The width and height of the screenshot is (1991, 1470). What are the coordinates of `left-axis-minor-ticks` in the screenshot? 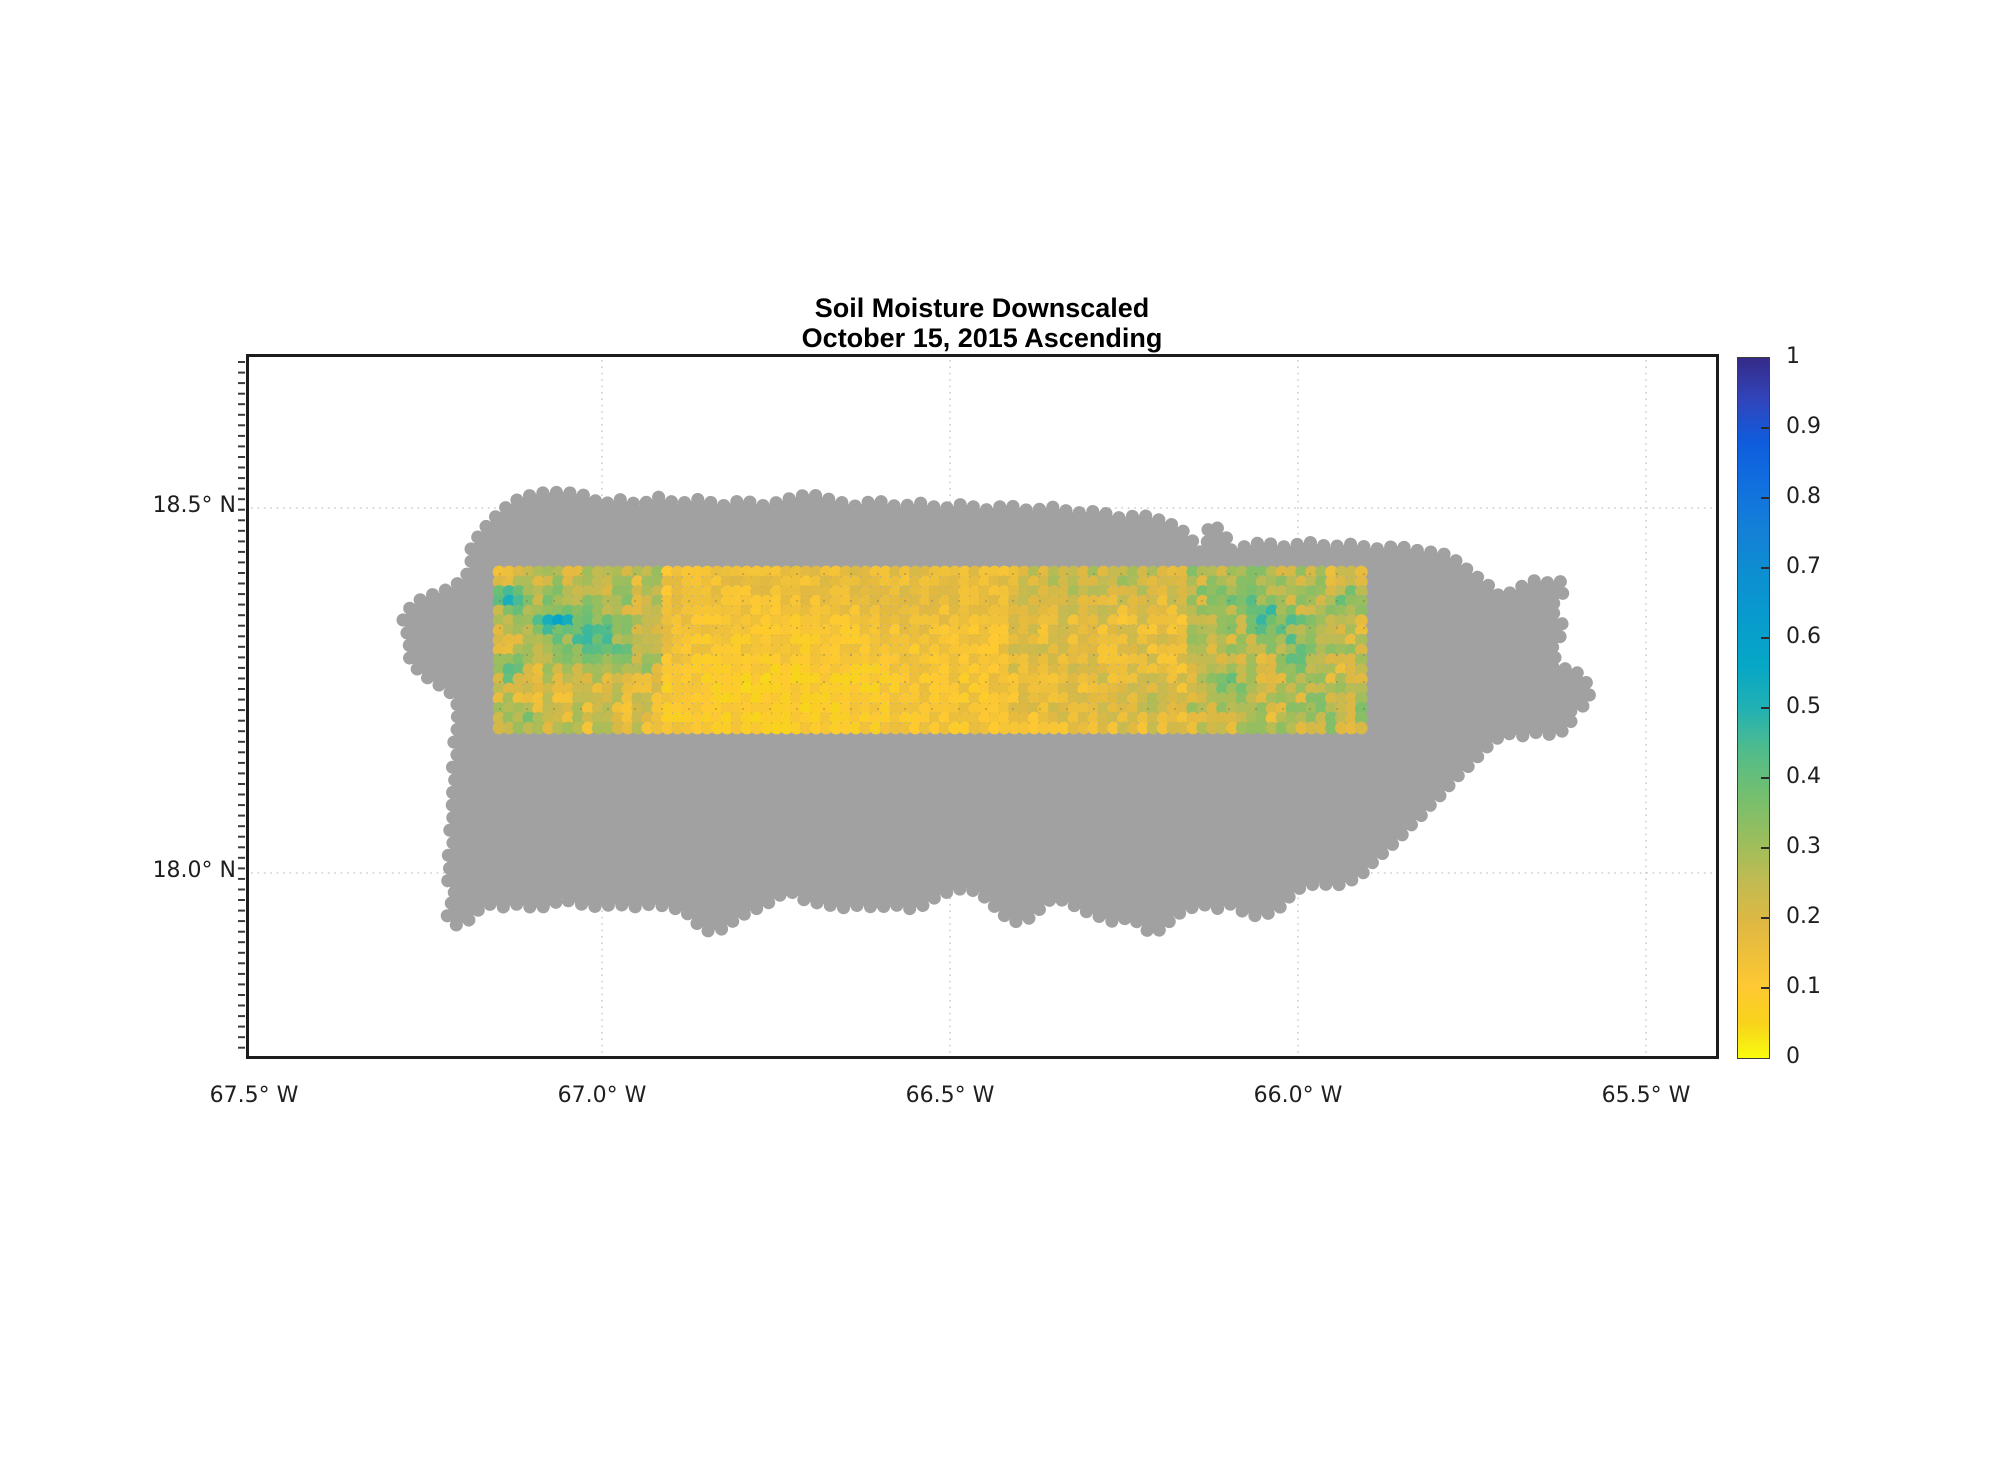 It's located at (241, 705).